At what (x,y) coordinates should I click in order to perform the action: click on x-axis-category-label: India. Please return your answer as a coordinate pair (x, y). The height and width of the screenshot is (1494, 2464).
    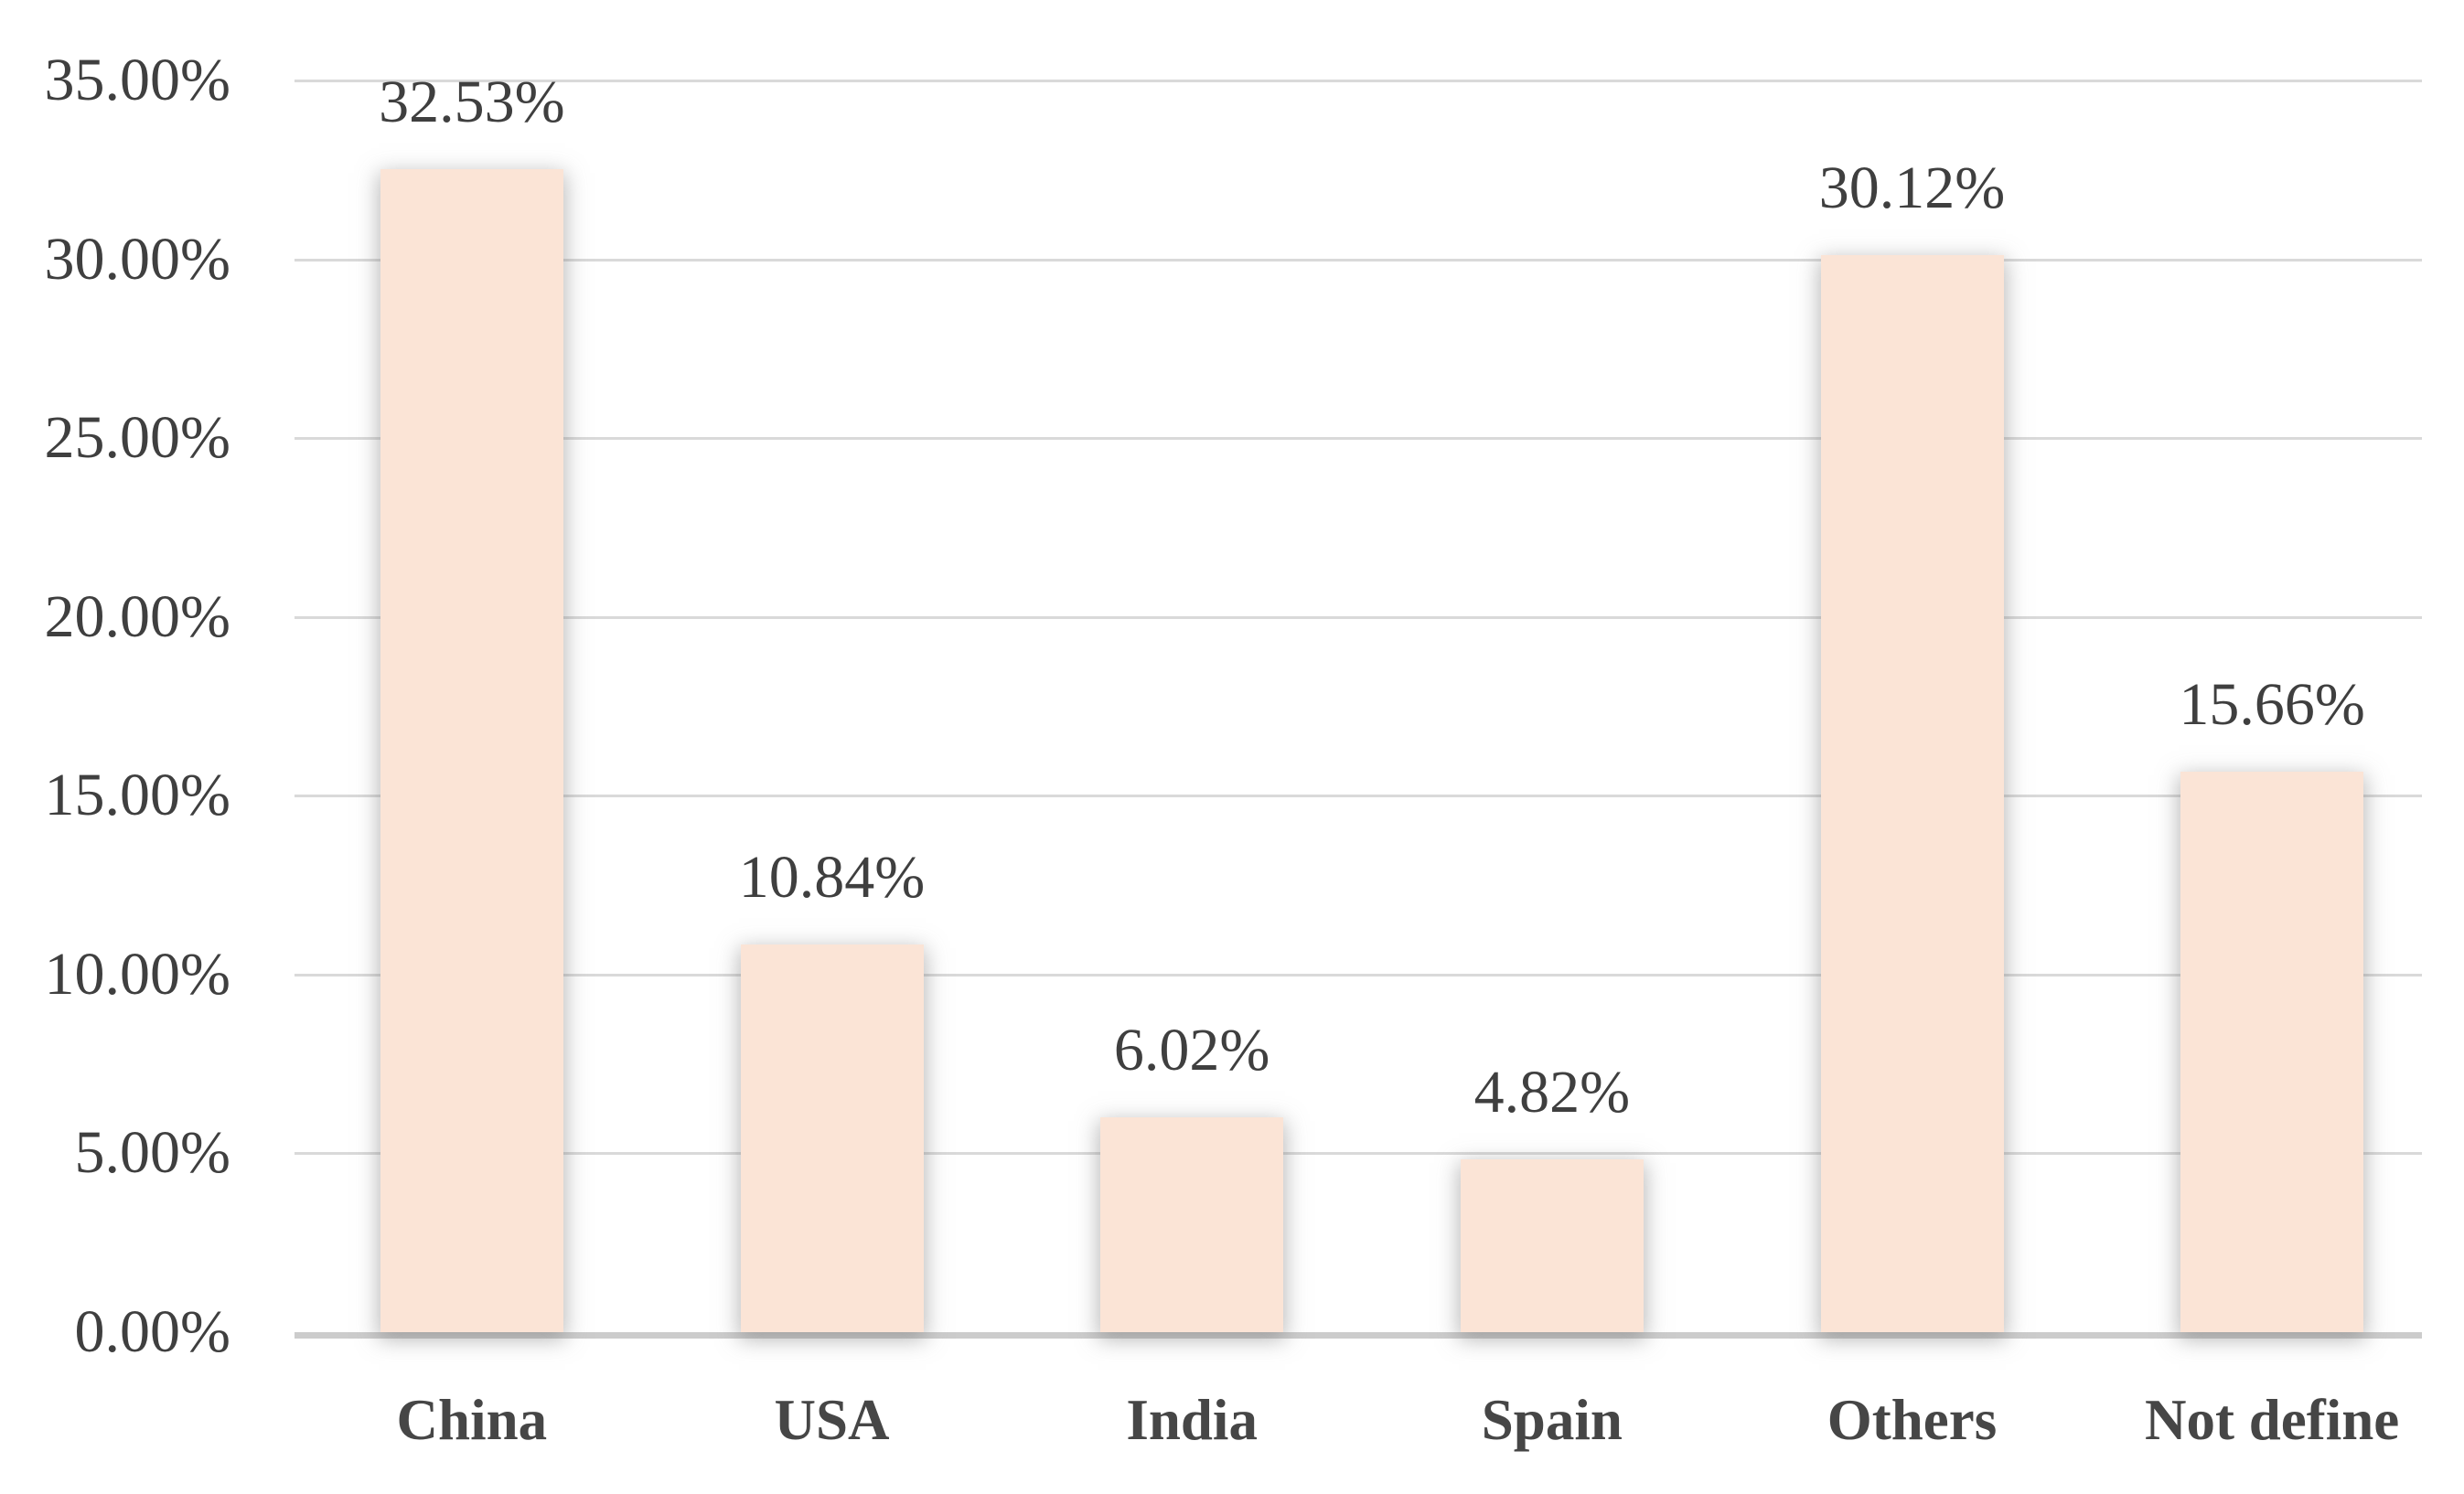
    Looking at the image, I should click on (1192, 1420).